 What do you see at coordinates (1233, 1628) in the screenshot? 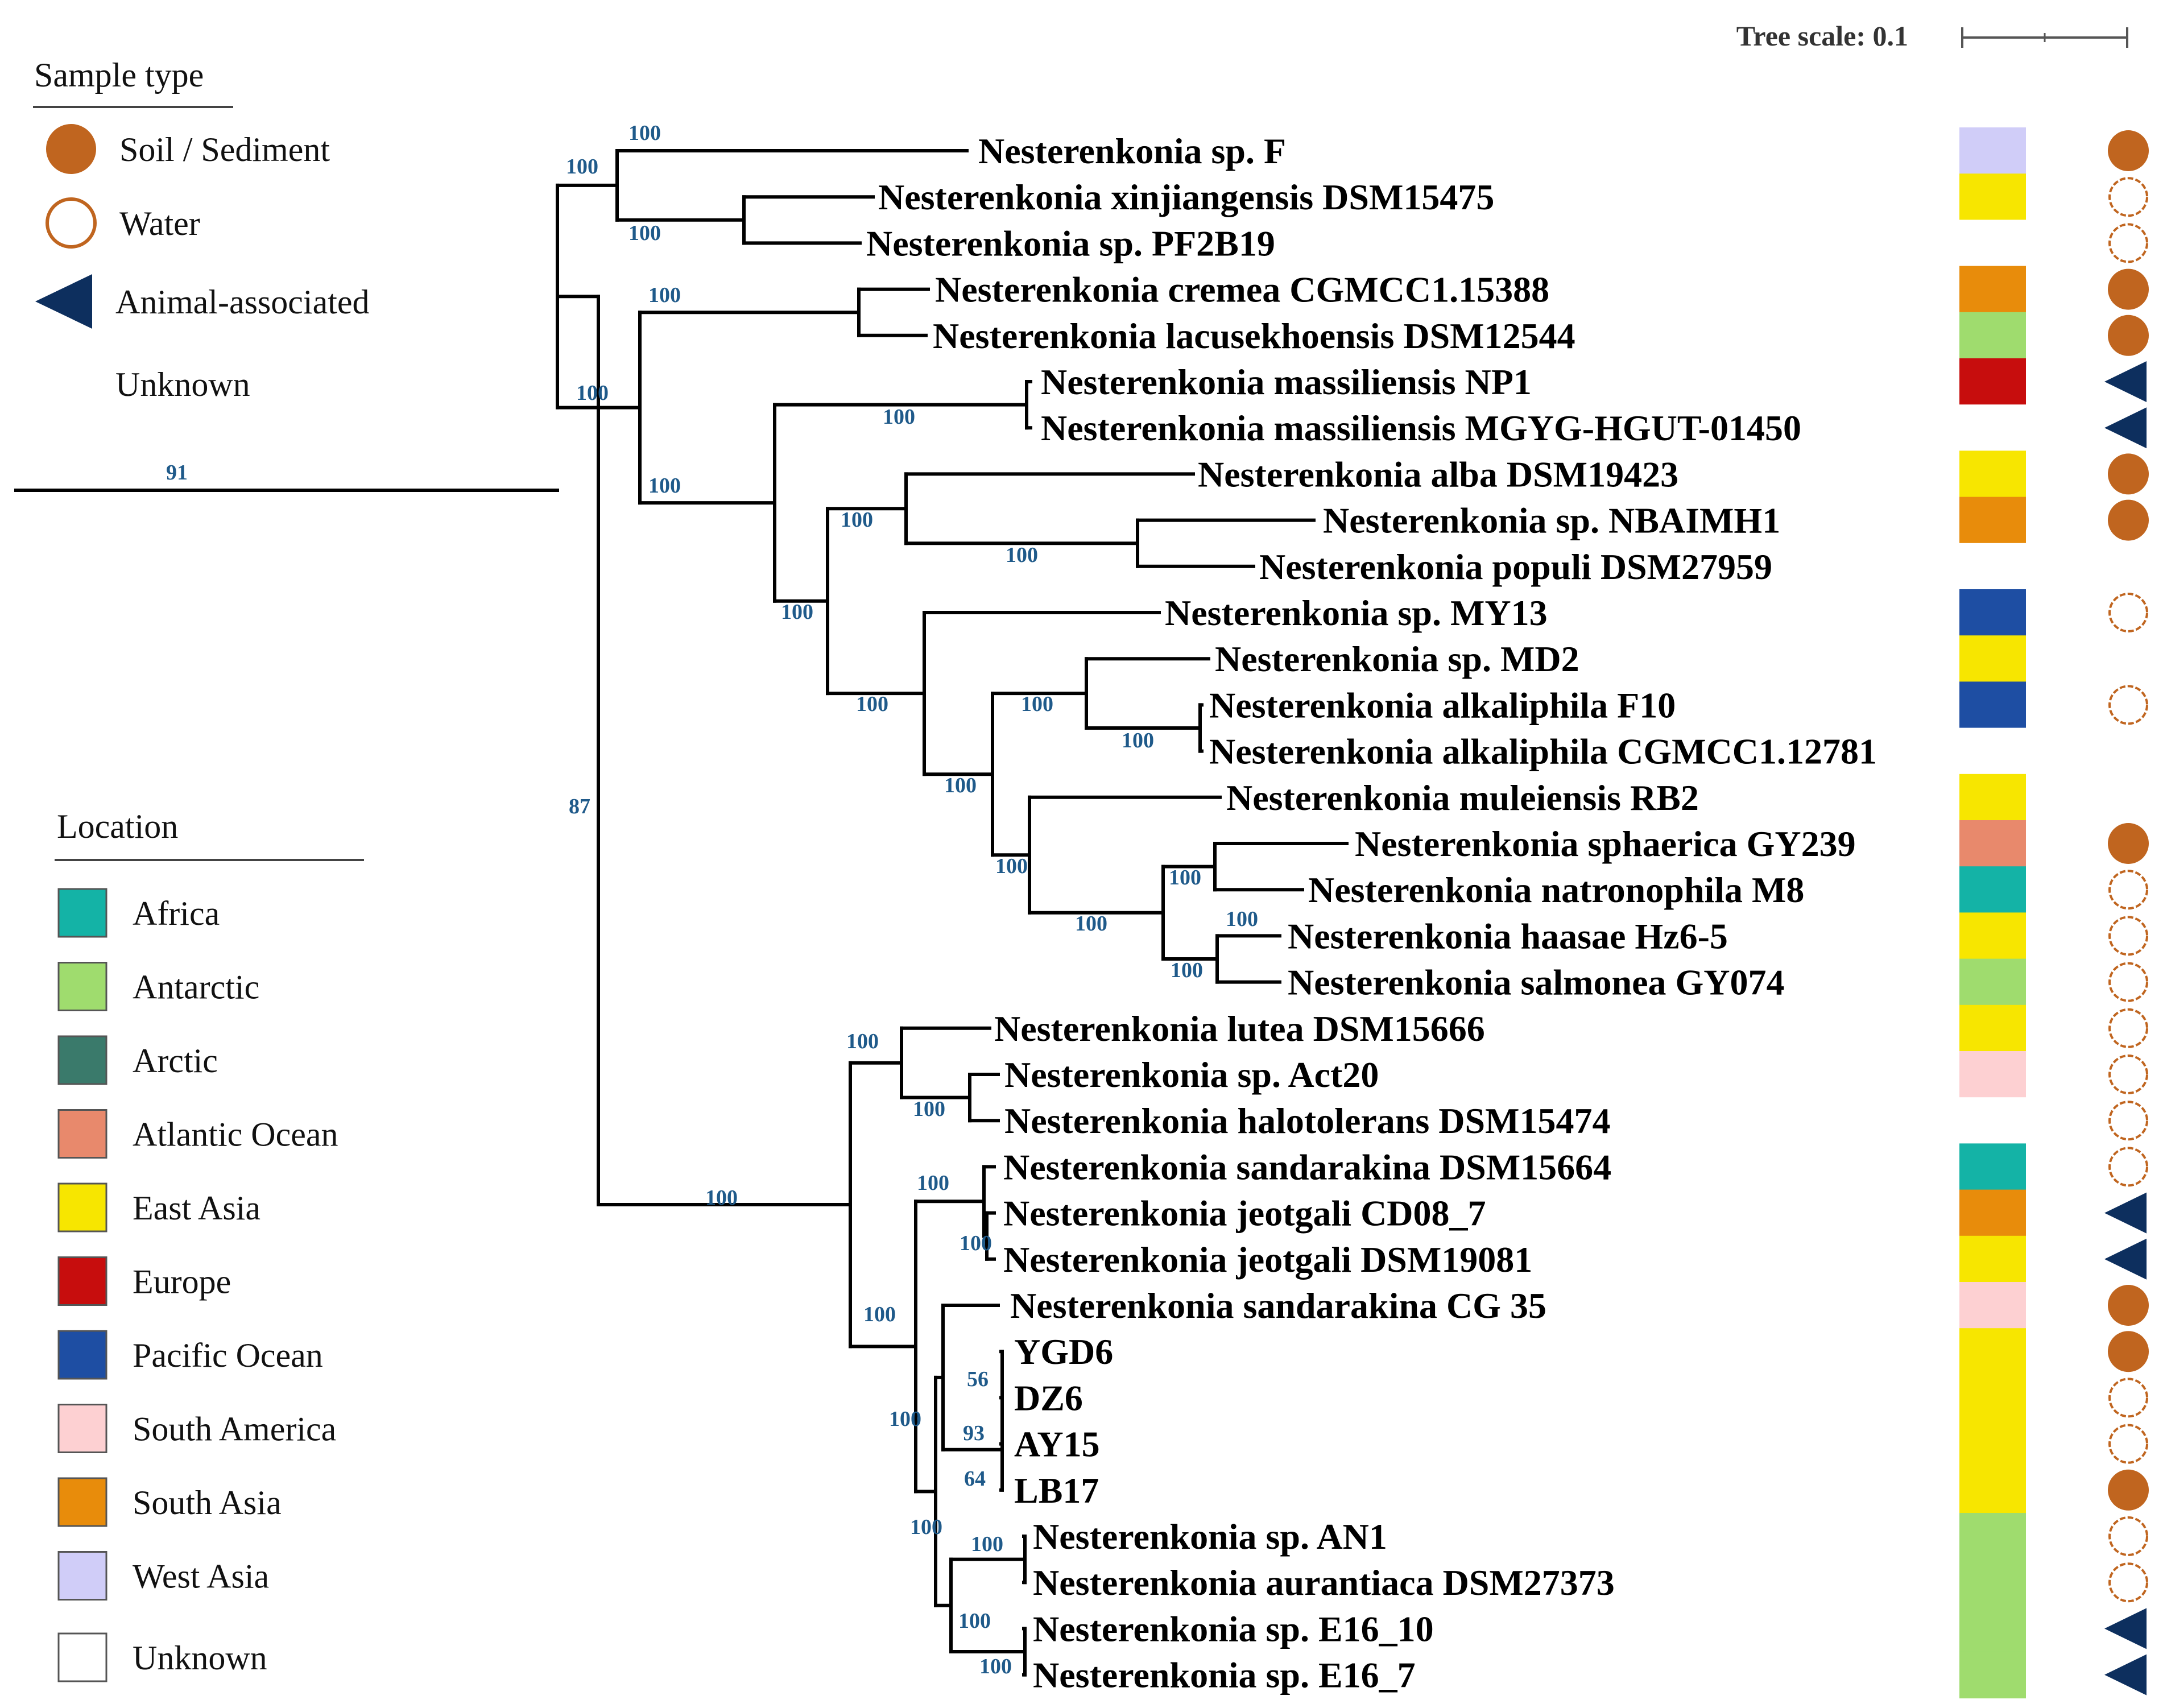
I see `leaf-label: Nesterenkonia sp. E16_10` at bounding box center [1233, 1628].